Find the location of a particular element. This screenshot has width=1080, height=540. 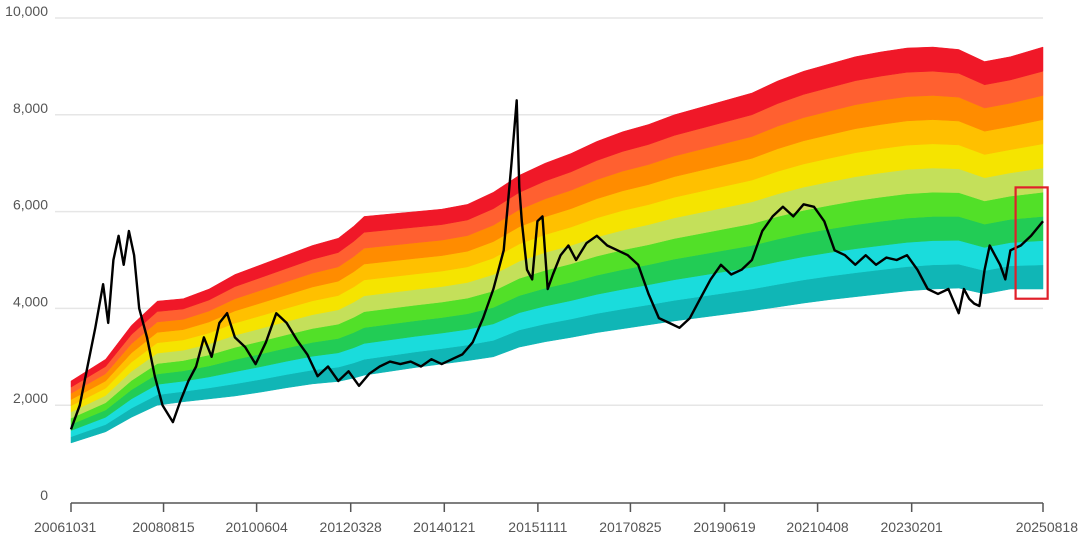

highlight-rect is located at coordinates (1031, 243).